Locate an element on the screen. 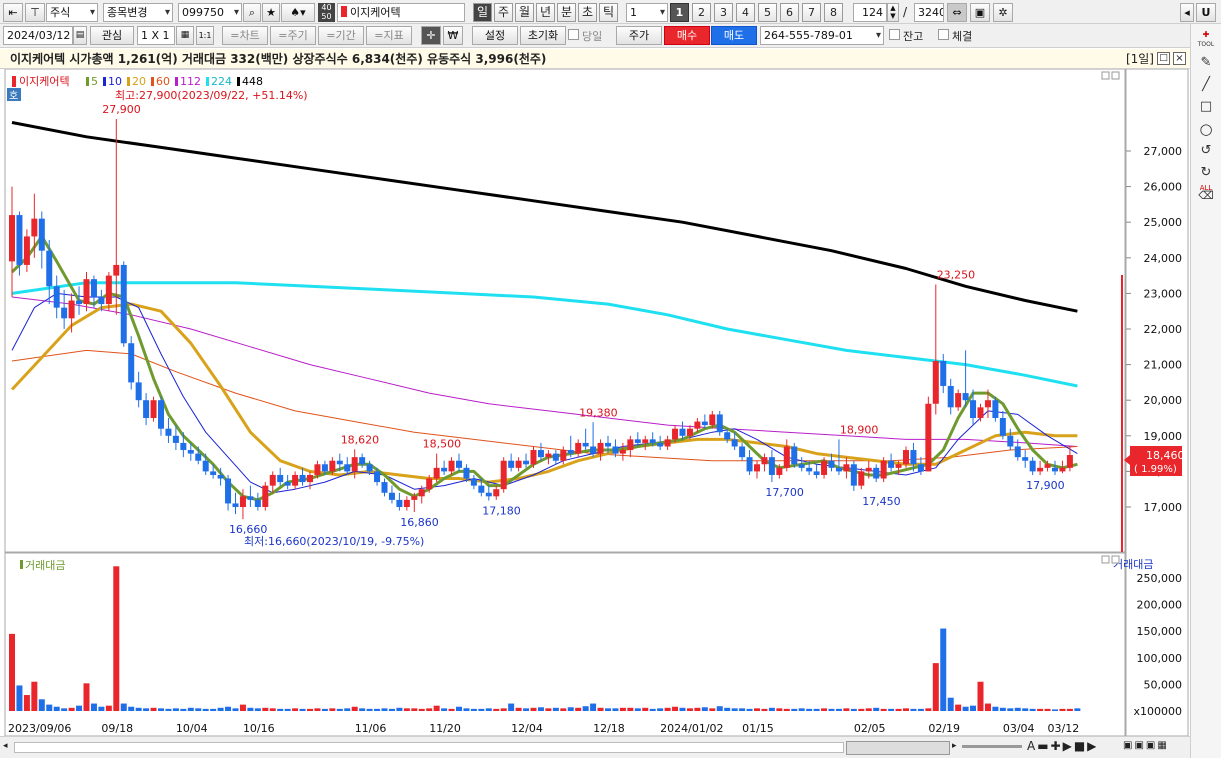 The width and height of the screenshot is (1221, 758). watchlist-button: 관심 is located at coordinates (112, 35).